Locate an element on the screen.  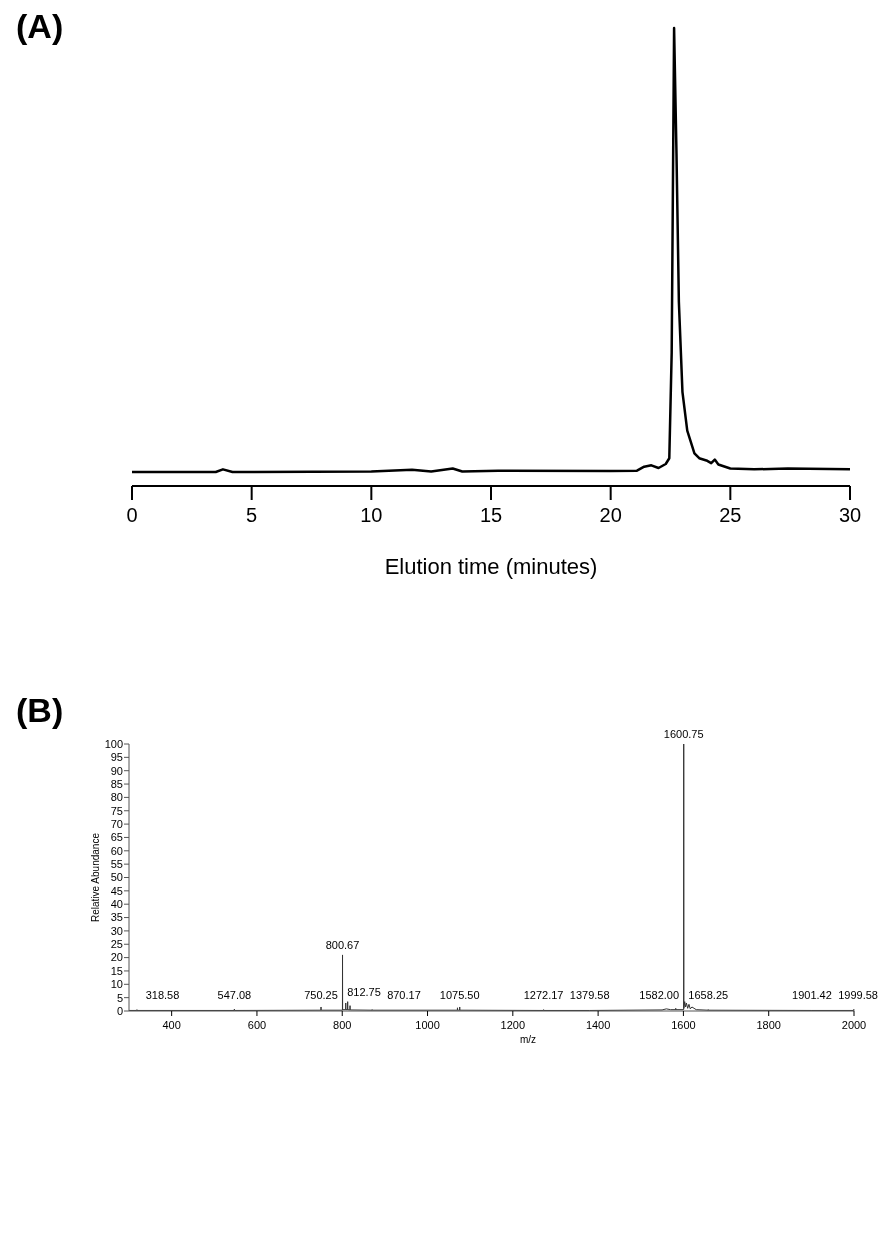
y-tick-label: 45 is located at coordinates (116, 890).